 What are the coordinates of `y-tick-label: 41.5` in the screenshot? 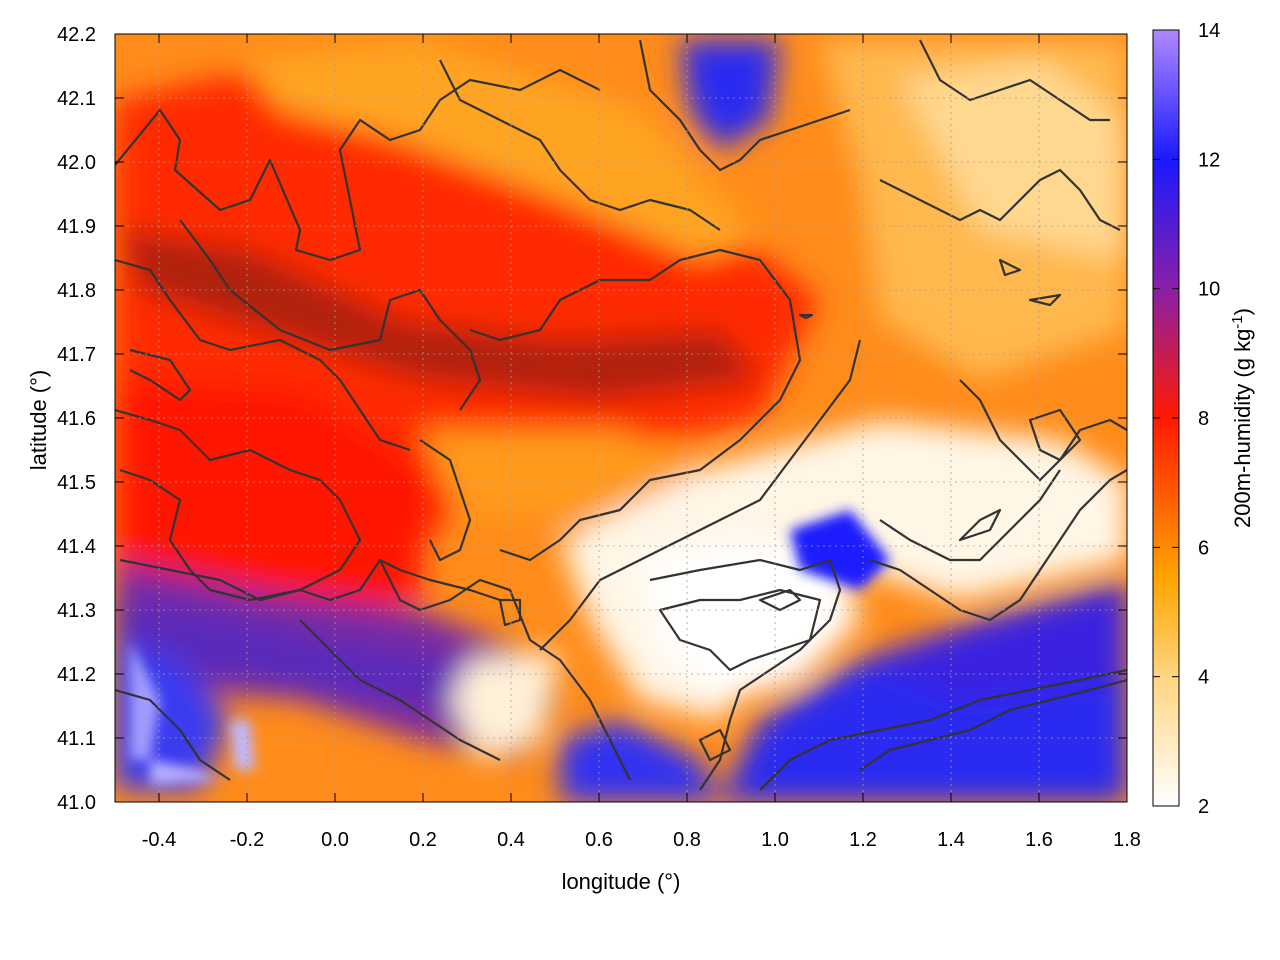 It's located at (76, 483).